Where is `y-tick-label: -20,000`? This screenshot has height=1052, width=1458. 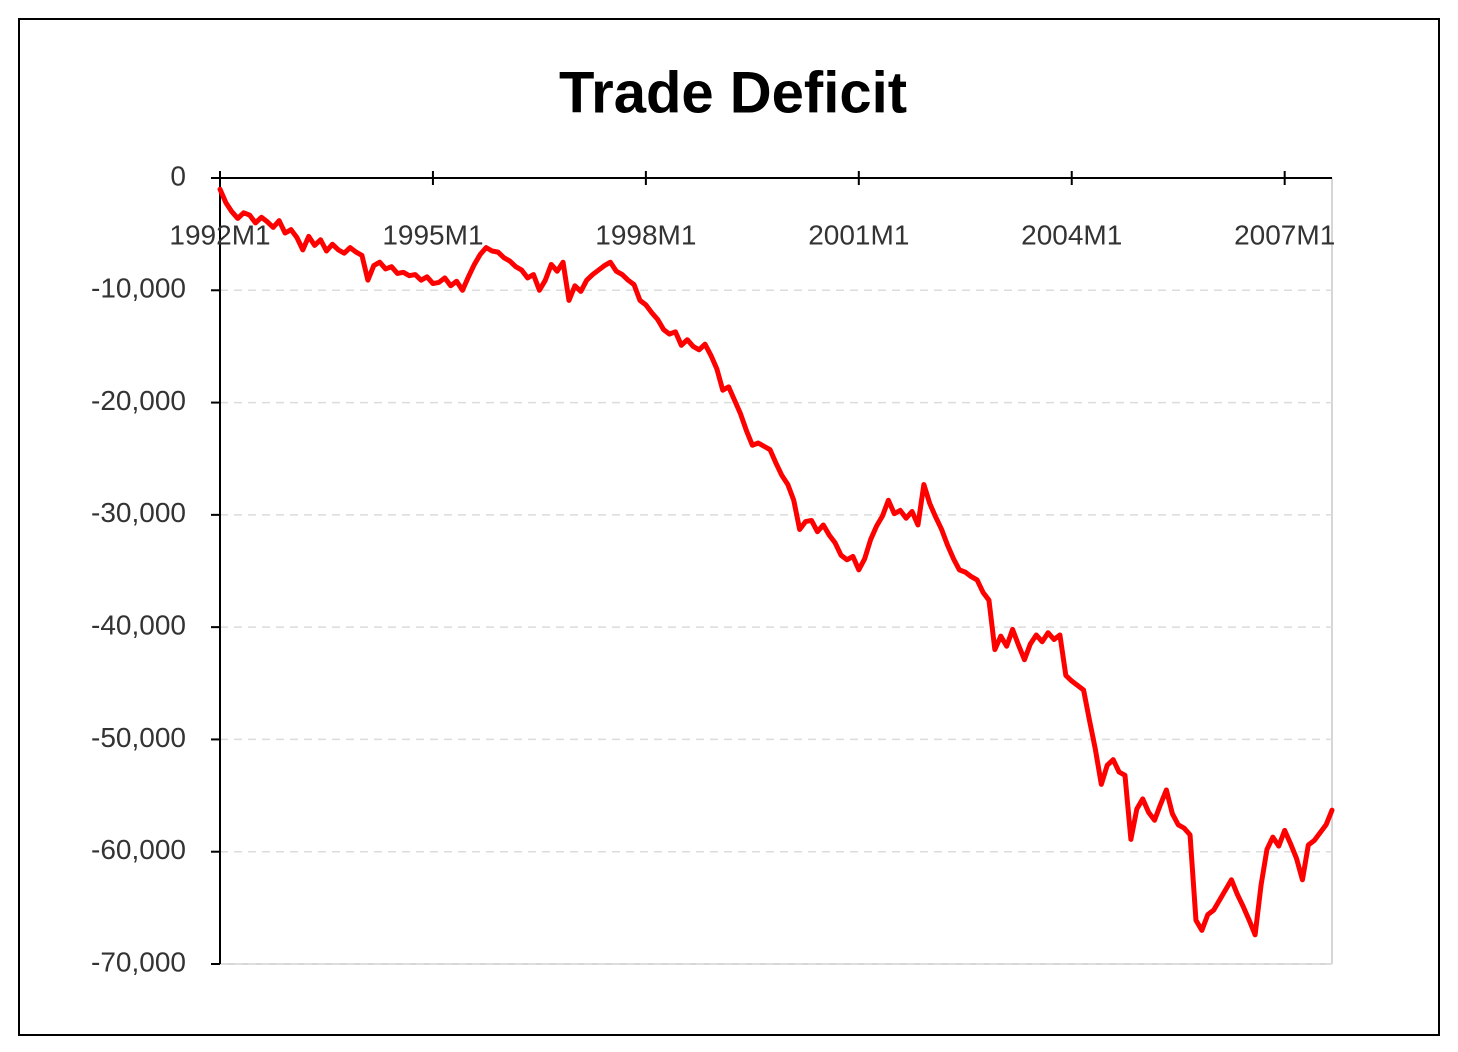 y-tick-label: -20,000 is located at coordinates (138, 400).